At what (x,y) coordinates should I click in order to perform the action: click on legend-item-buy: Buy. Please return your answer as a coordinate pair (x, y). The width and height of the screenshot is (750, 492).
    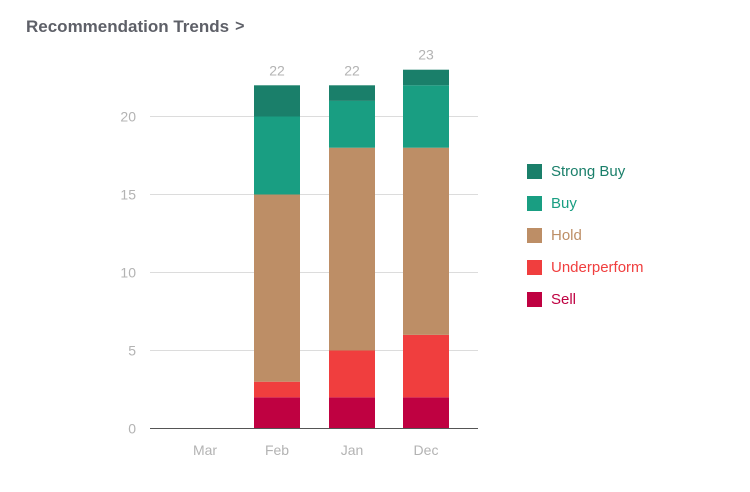
    Looking at the image, I should click on (585, 203).